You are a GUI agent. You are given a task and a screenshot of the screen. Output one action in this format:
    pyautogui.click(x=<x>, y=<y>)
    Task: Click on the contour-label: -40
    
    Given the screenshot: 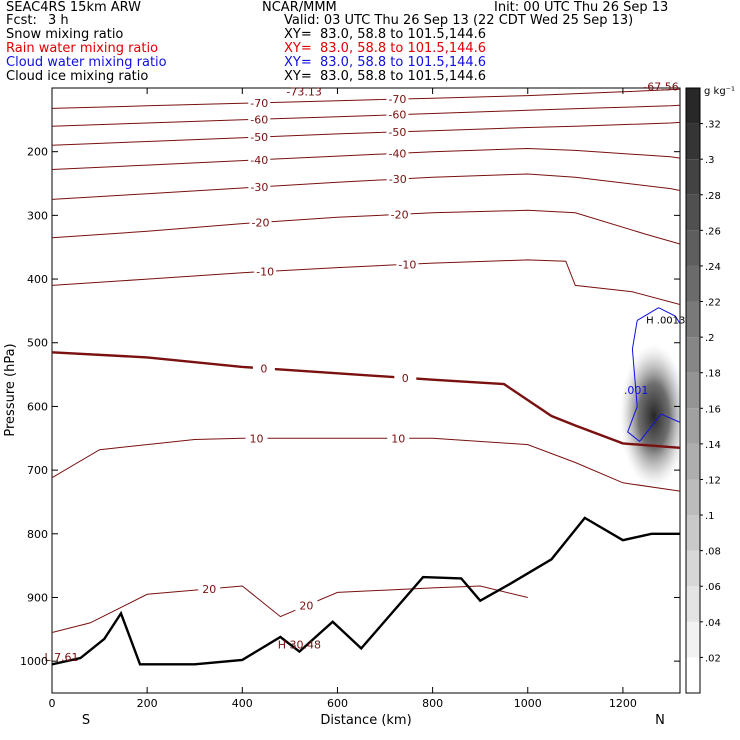 What is the action you would take?
    pyautogui.click(x=397, y=153)
    